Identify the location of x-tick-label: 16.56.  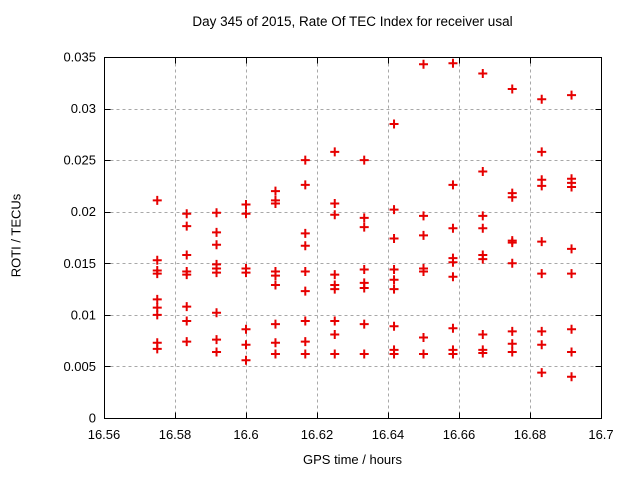
(104, 434).